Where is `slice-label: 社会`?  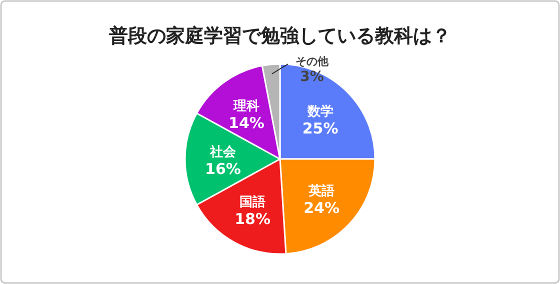
slice-label: 社会 is located at coordinates (223, 152).